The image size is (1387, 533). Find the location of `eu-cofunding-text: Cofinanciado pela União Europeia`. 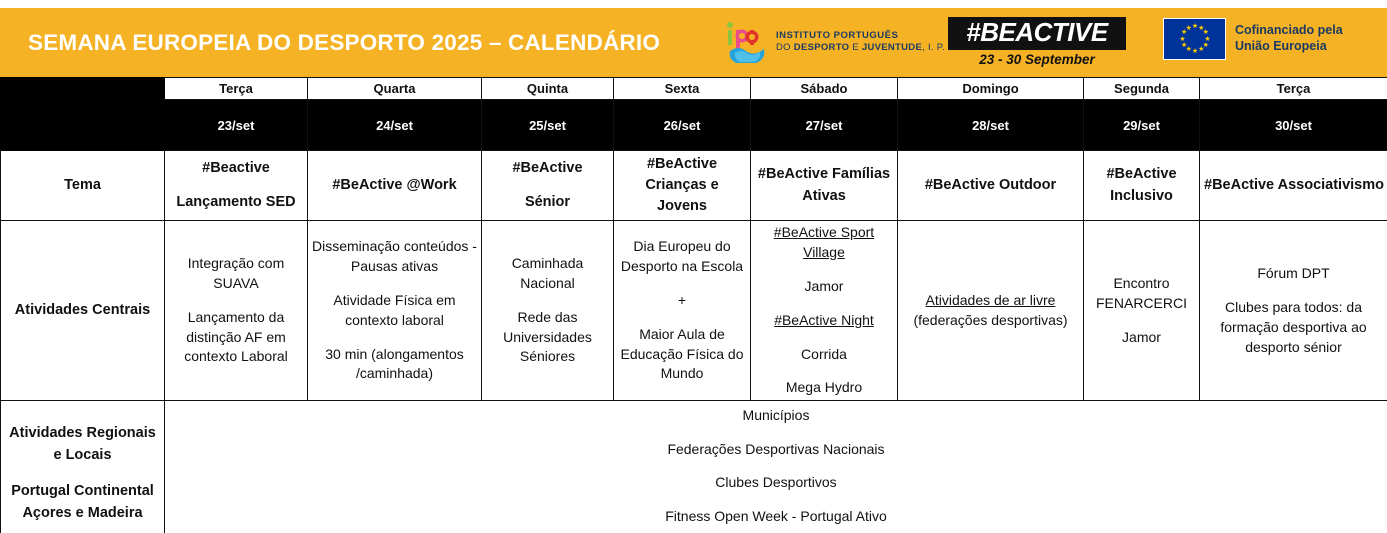

eu-cofunding-text: Cofinanciado pela União Europeia is located at coordinates (1289, 38).